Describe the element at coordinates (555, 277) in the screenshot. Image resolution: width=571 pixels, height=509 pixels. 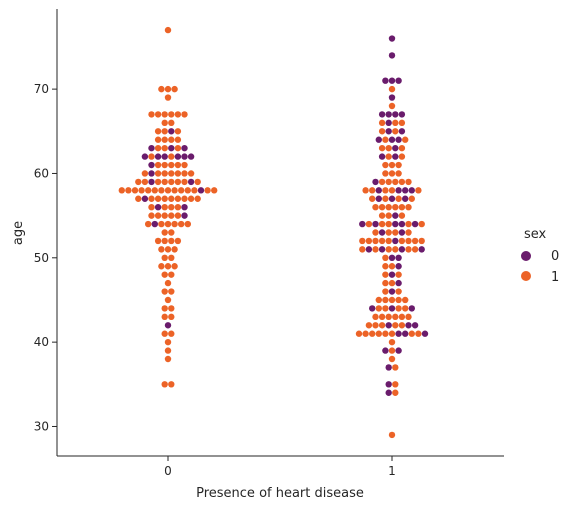
I see `legend-label-1: 1` at that location.